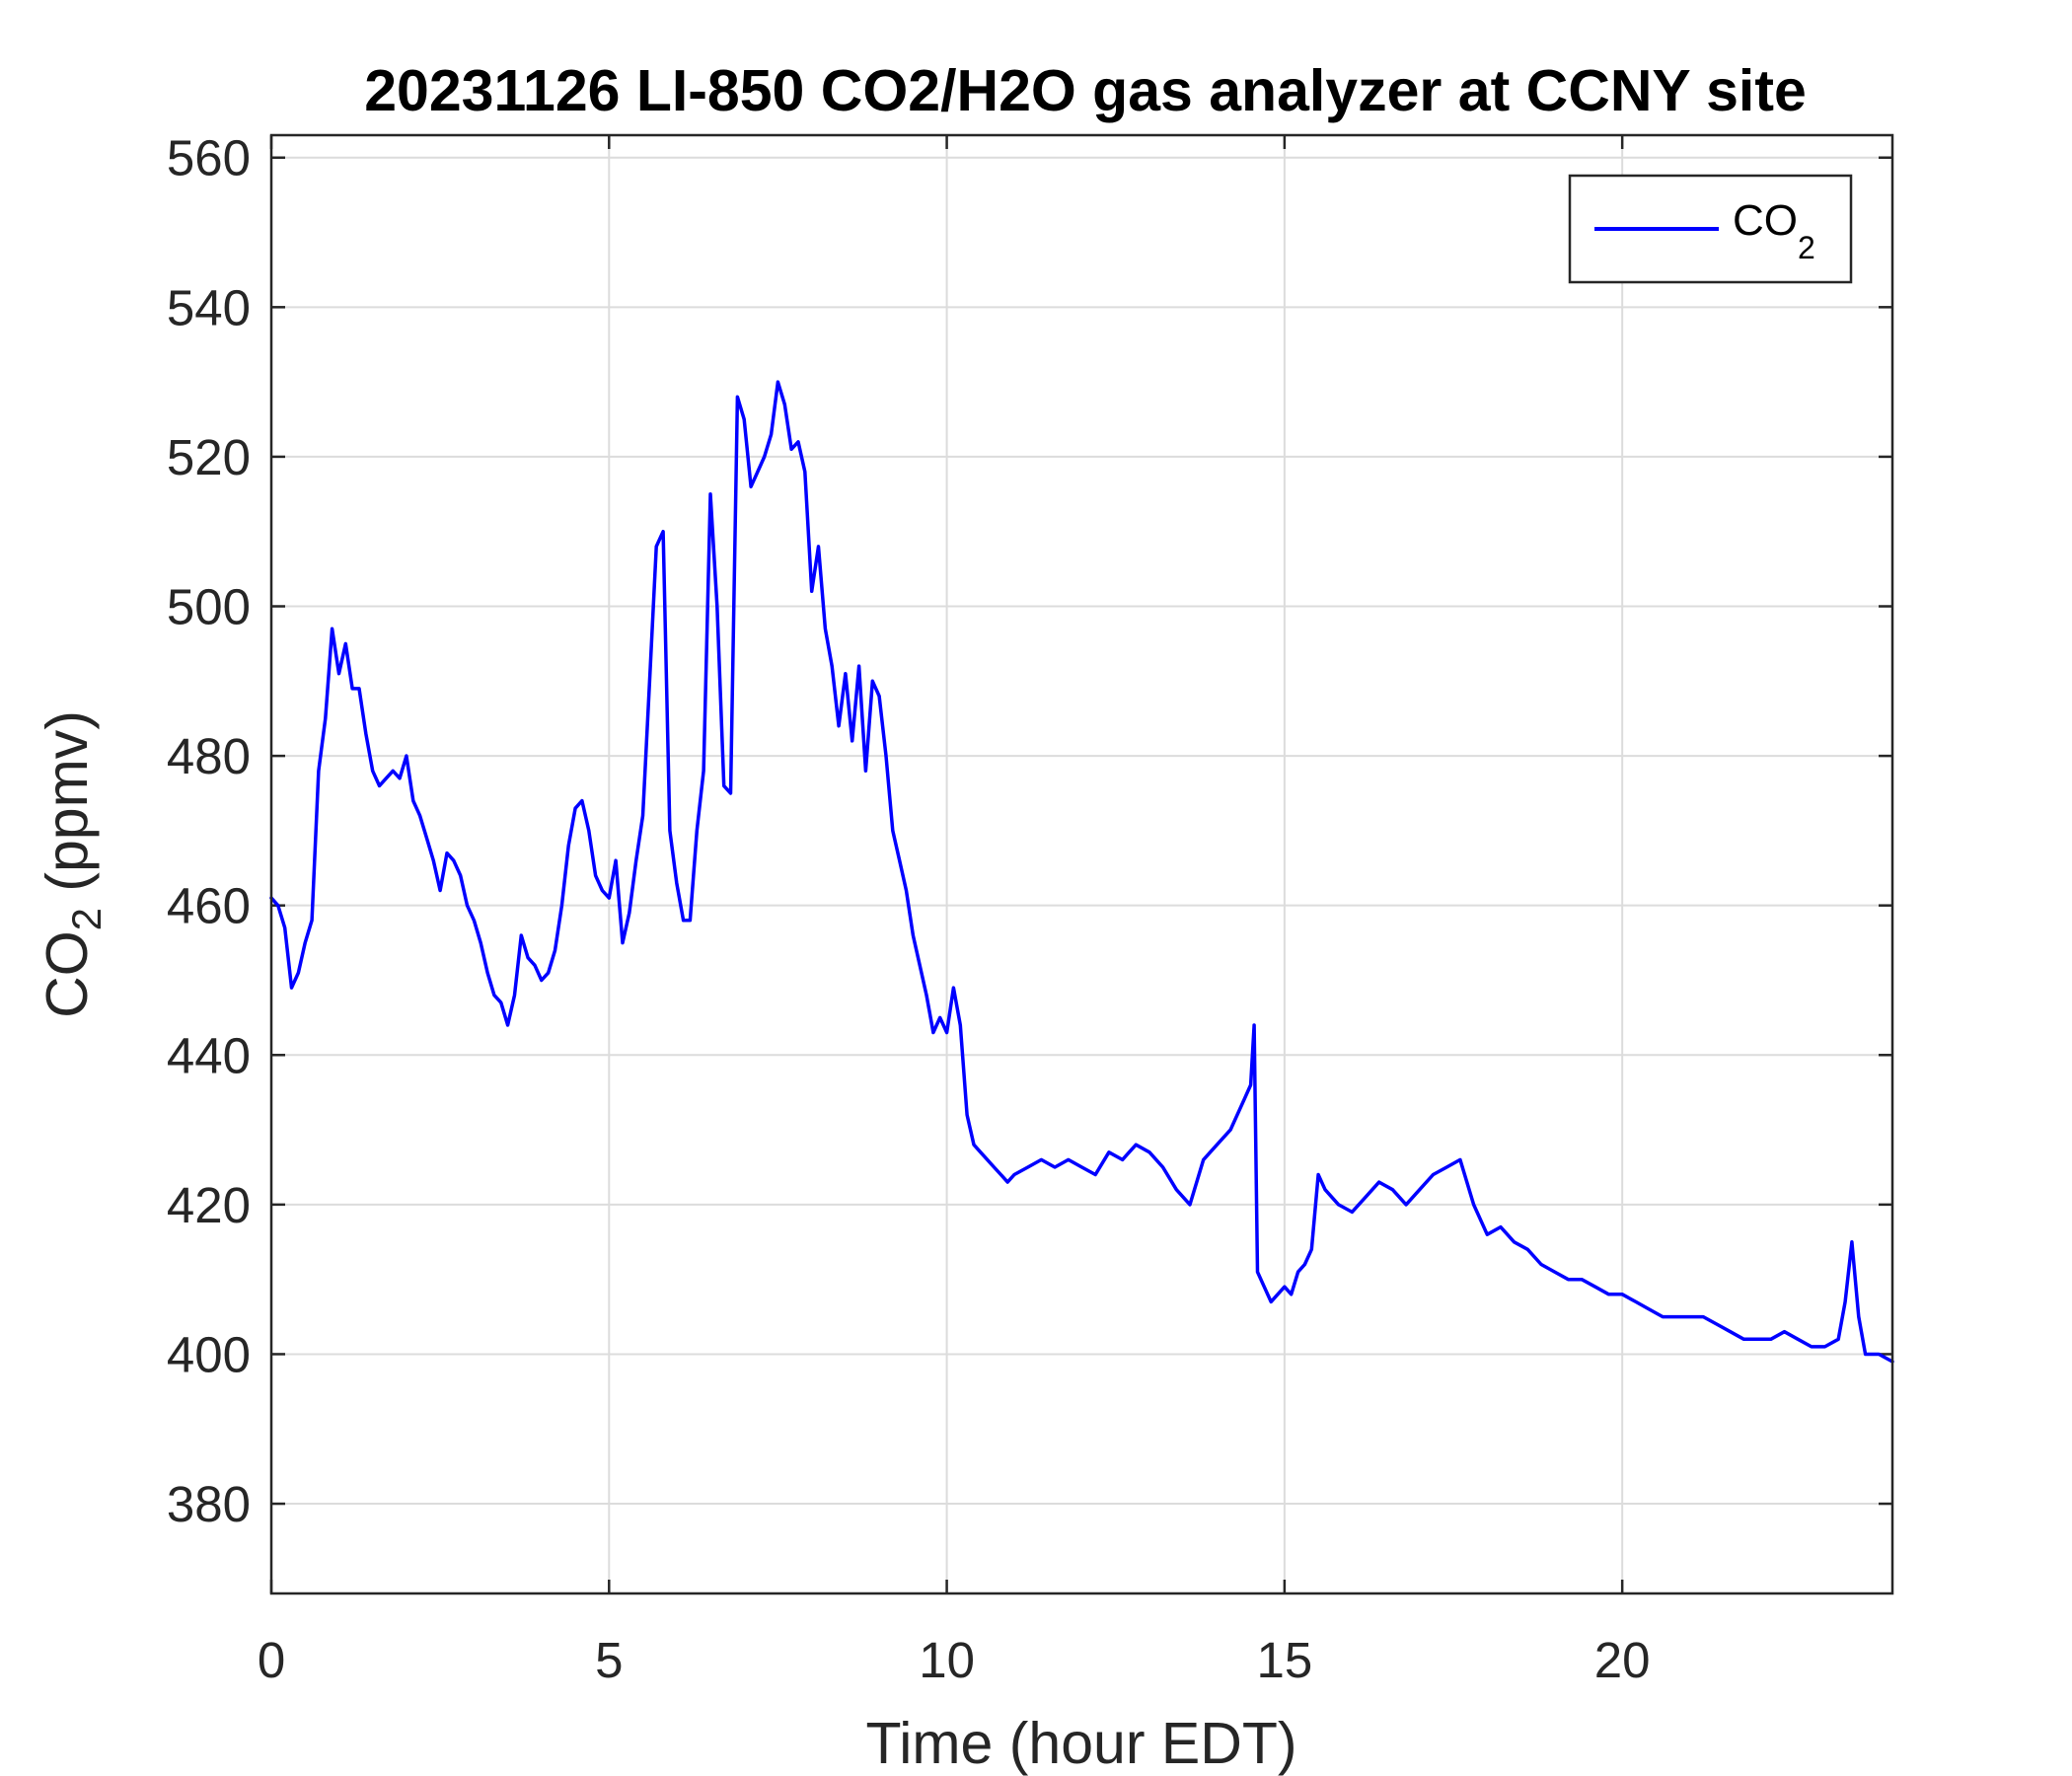  I want to click on y-tick-label: 480, so click(209, 756).